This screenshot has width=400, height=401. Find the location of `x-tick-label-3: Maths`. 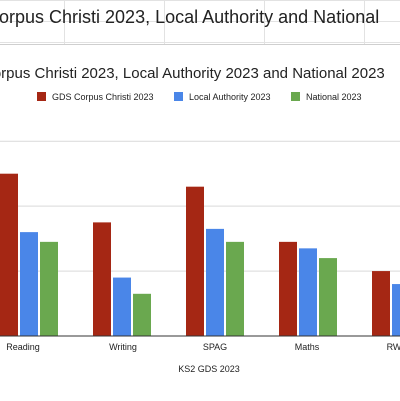

x-tick-label-3: Maths is located at coordinates (307, 347).